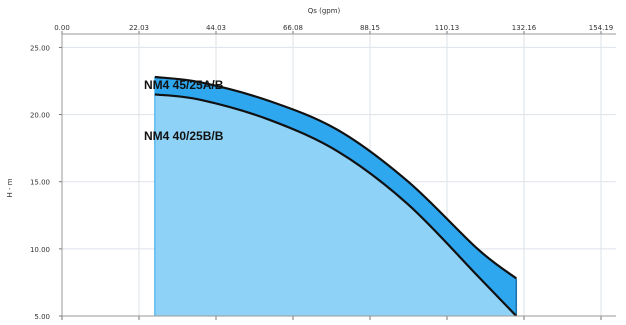 The image size is (626, 325). I want to click on top-tick-label: 154.19, so click(601, 28).